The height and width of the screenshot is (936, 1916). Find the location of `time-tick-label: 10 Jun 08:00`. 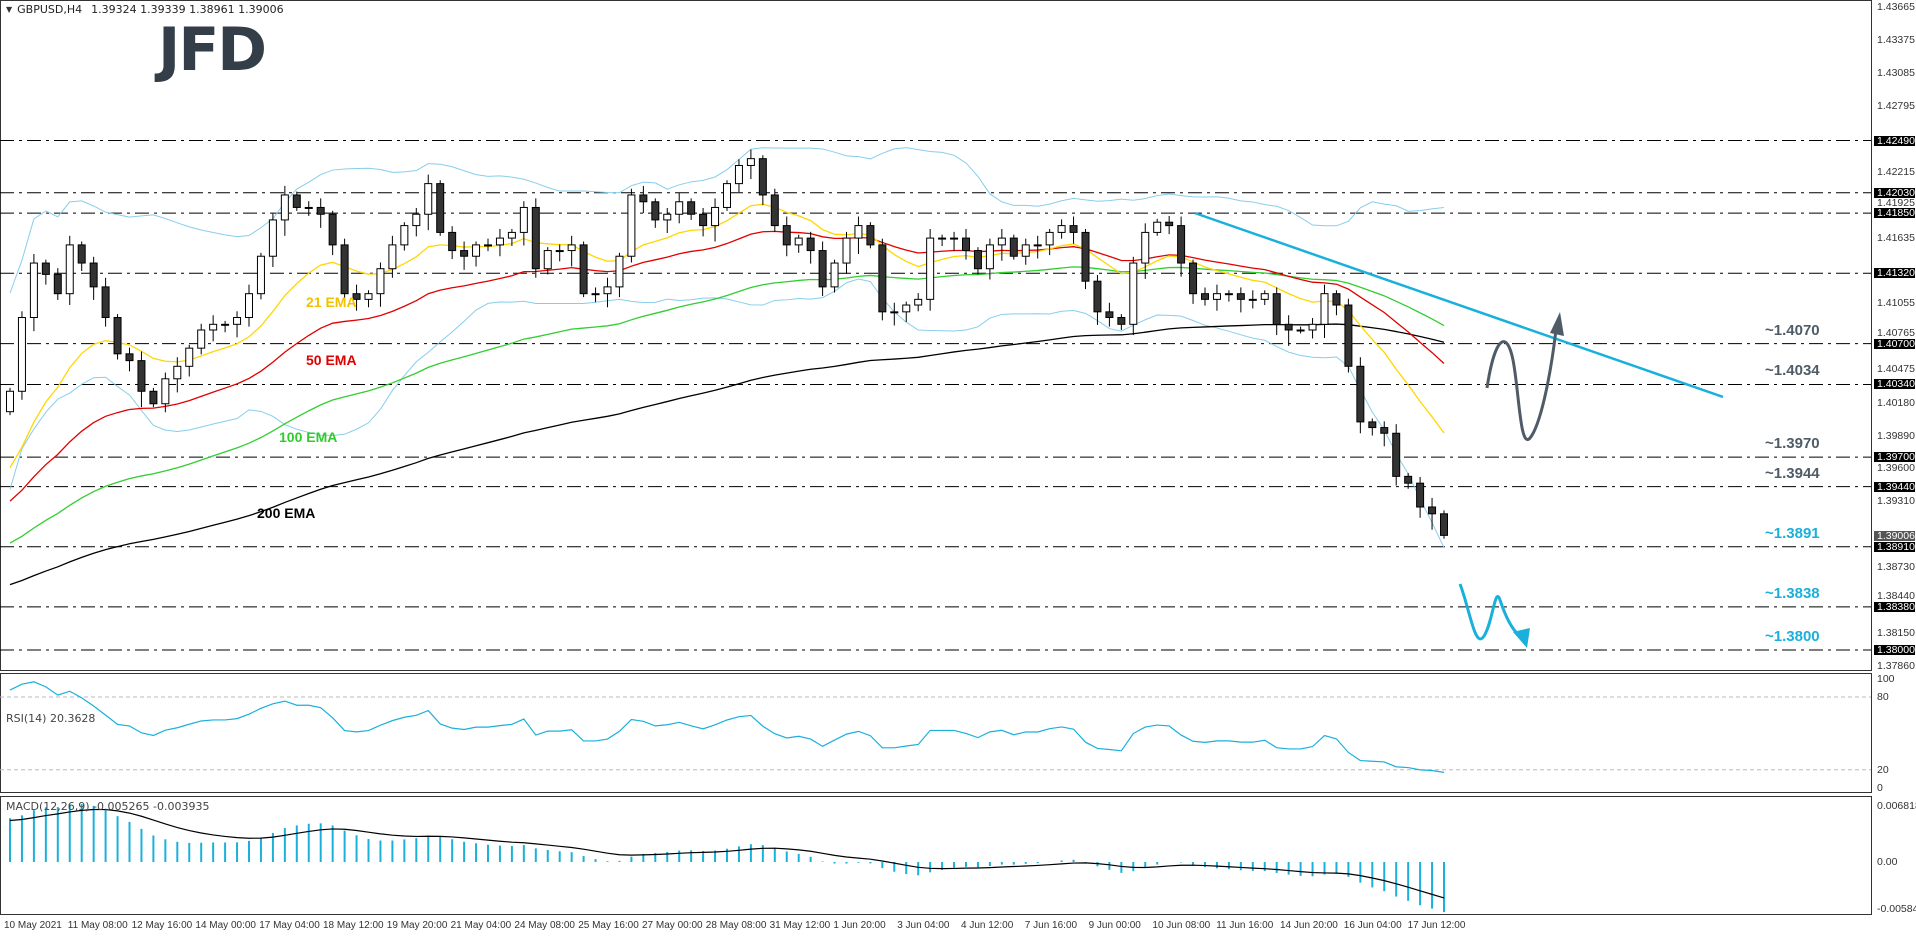

time-tick-label: 10 Jun 08:00 is located at coordinates (1181, 925).